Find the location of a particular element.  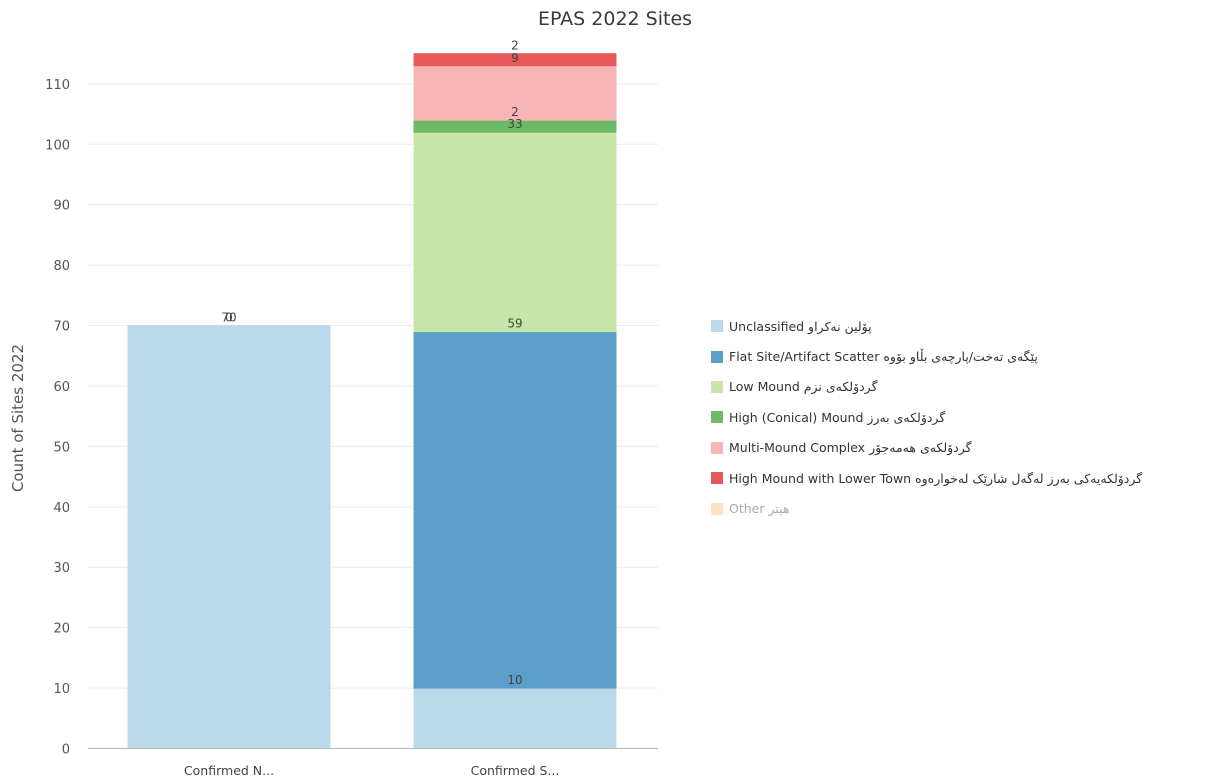

y-tick-label: 30 is located at coordinates (61, 568).